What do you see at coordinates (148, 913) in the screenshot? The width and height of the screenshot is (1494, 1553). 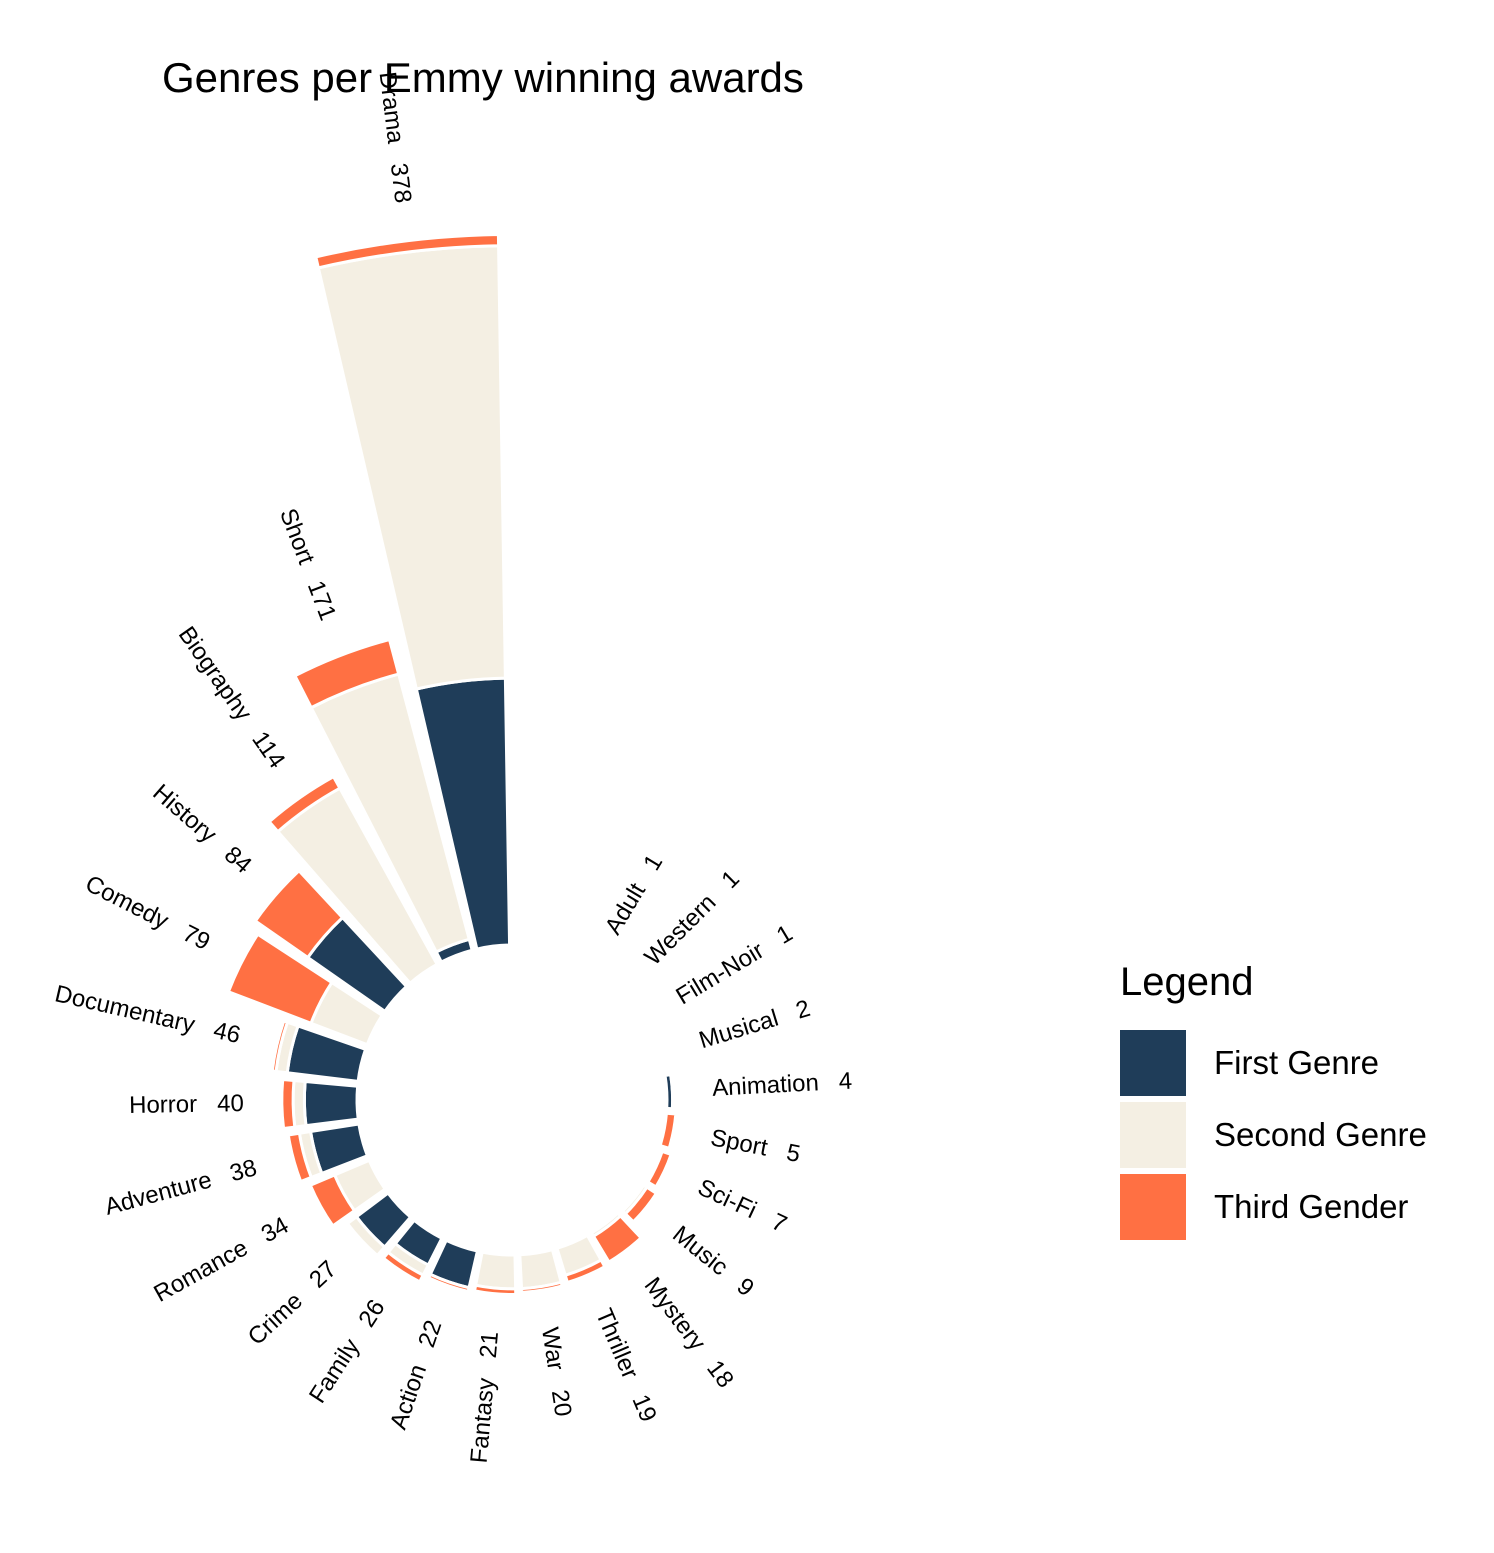 I see `category-label-comedy: Comedy 79` at bounding box center [148, 913].